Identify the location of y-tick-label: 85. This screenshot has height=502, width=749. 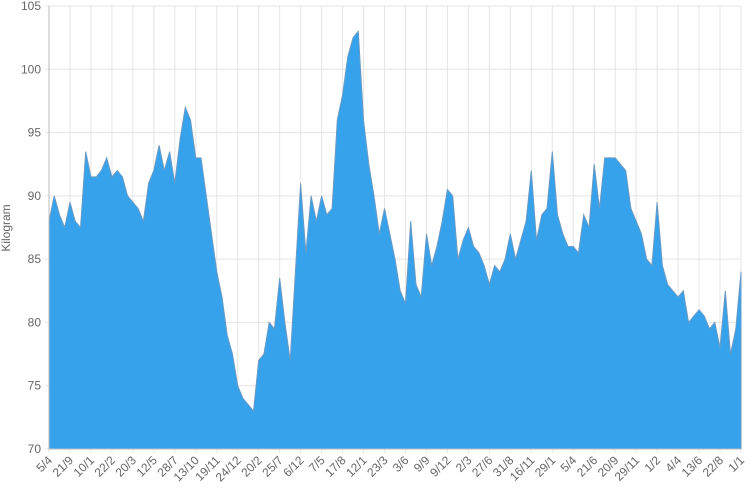
(35, 259).